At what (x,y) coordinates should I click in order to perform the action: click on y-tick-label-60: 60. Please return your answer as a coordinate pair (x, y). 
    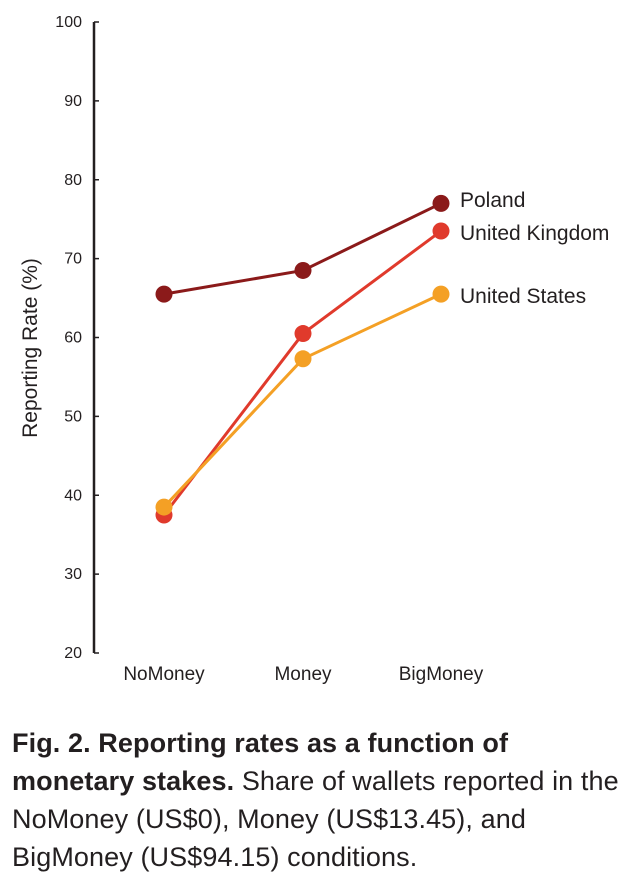
    Looking at the image, I should click on (73, 338).